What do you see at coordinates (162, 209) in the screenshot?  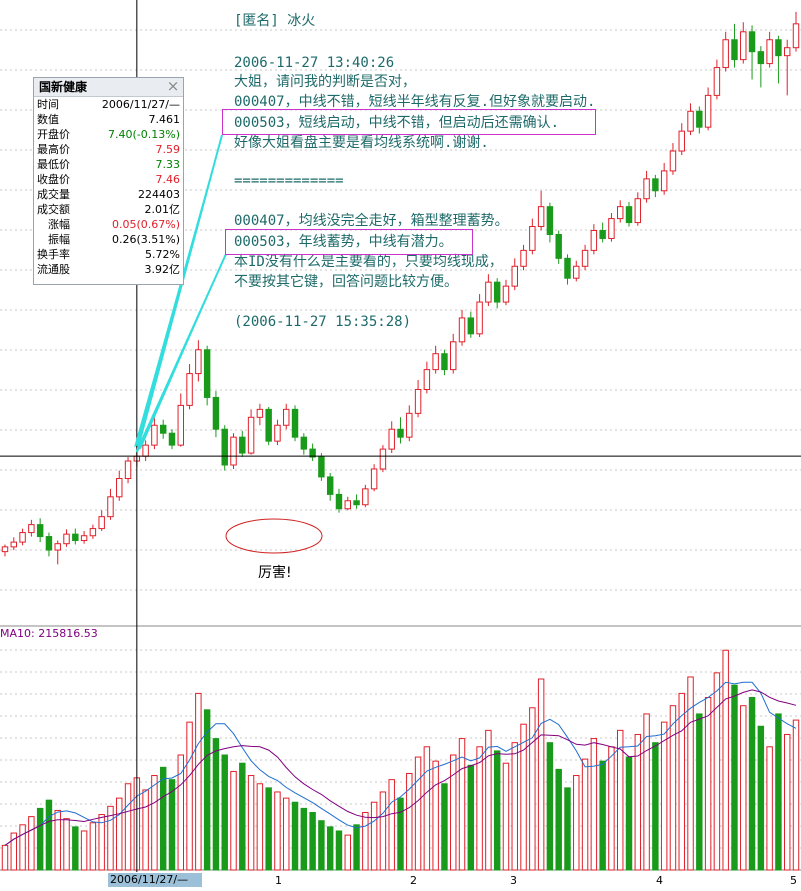 I see `info-row-value: 2.01亿` at bounding box center [162, 209].